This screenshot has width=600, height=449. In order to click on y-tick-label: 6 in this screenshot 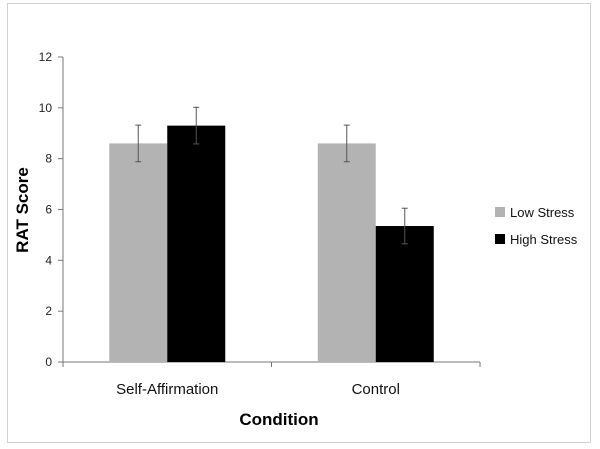, I will do `click(48, 210)`.